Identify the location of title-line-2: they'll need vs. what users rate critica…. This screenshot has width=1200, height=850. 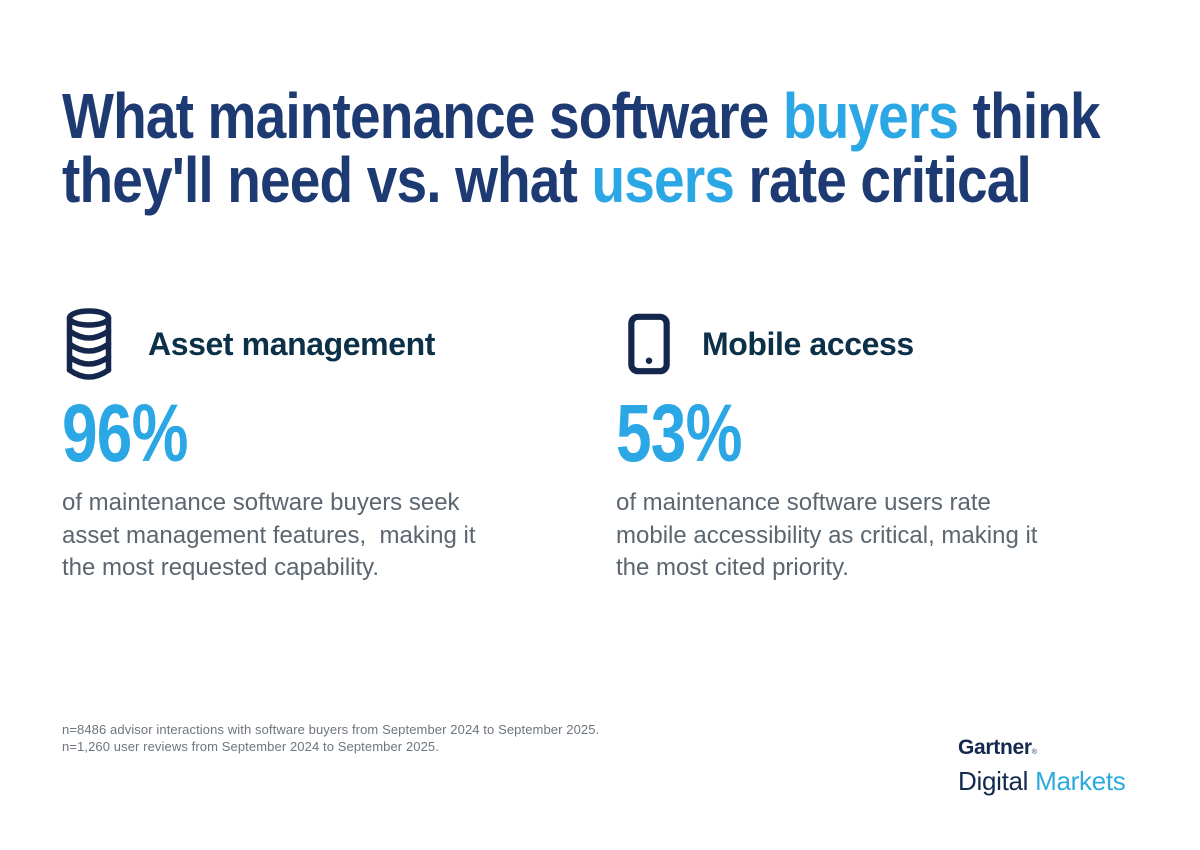
(547, 180).